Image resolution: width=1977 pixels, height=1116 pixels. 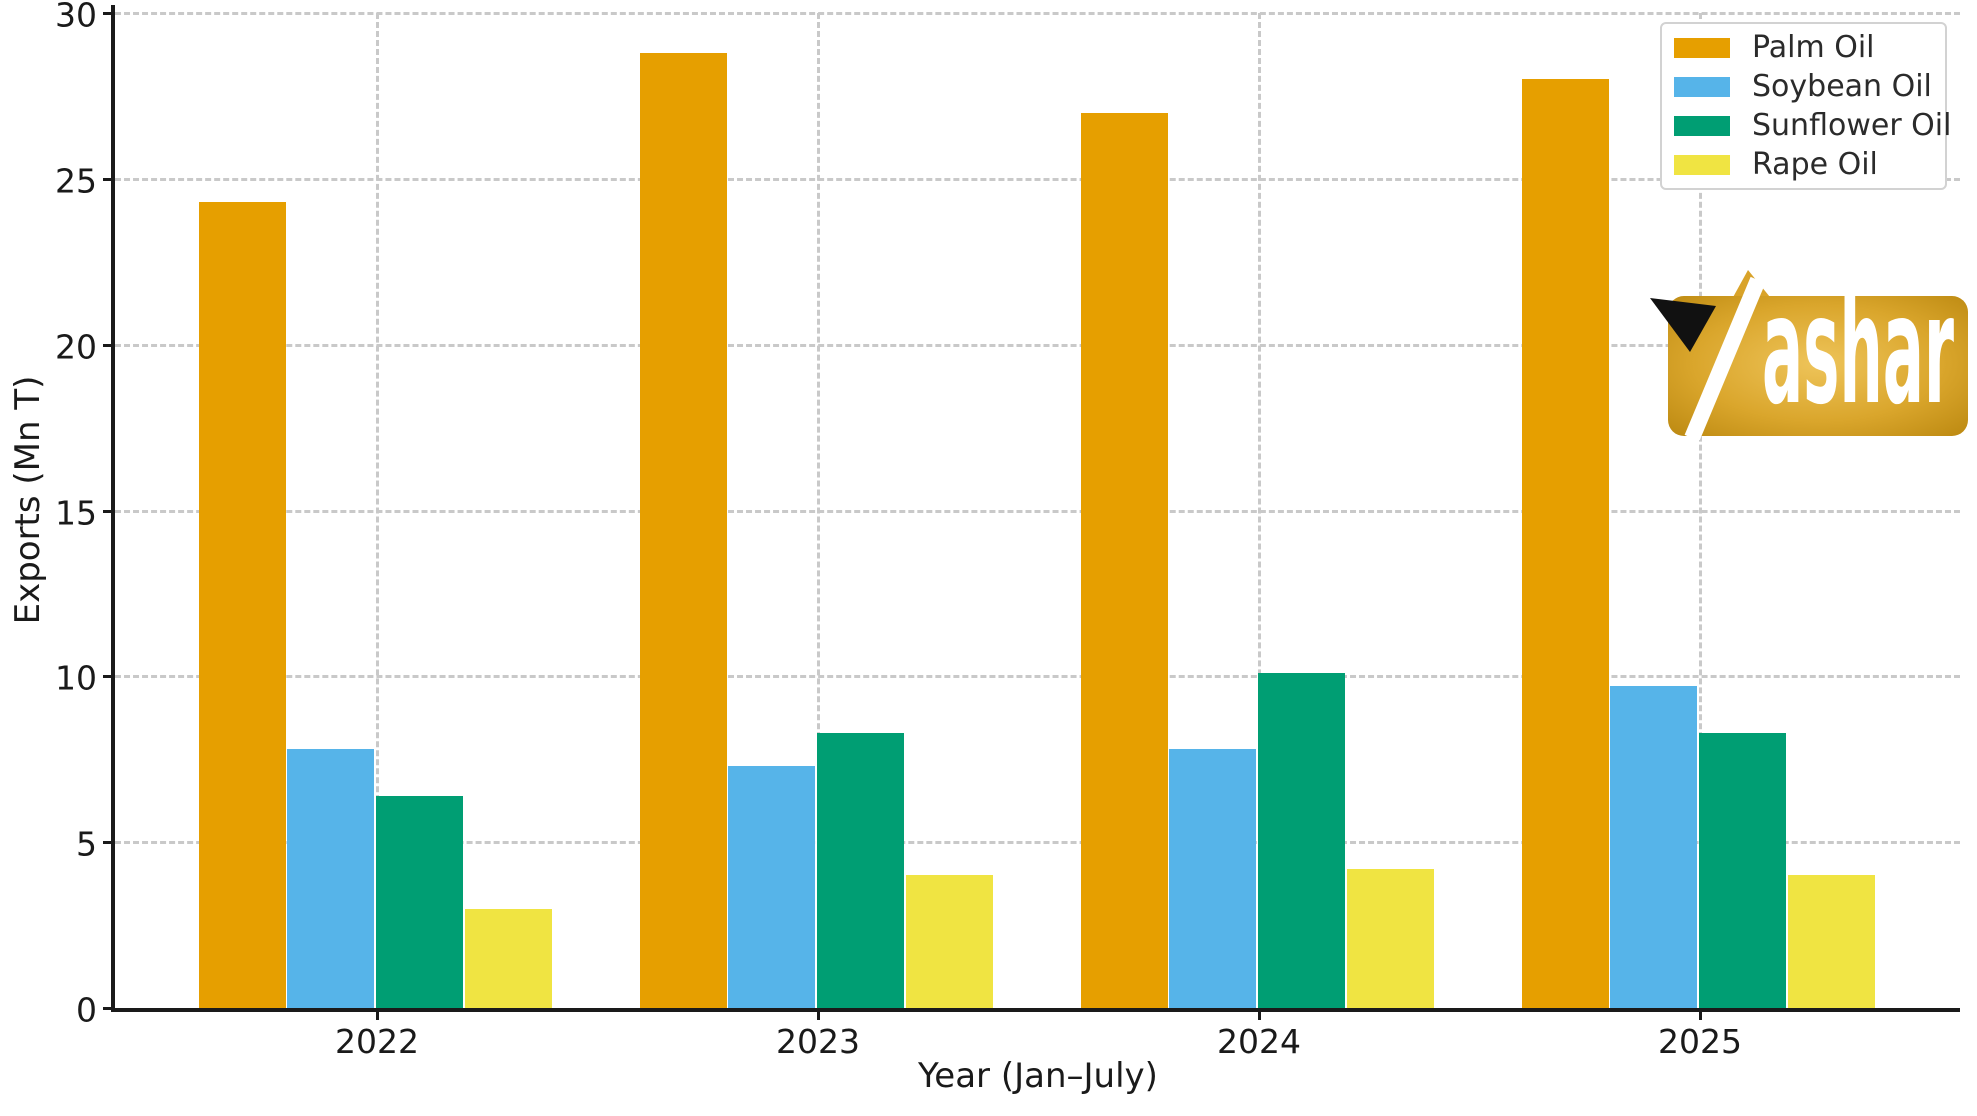 What do you see at coordinates (1858, 351) in the screenshot?
I see `logo-brand-text: ashar` at bounding box center [1858, 351].